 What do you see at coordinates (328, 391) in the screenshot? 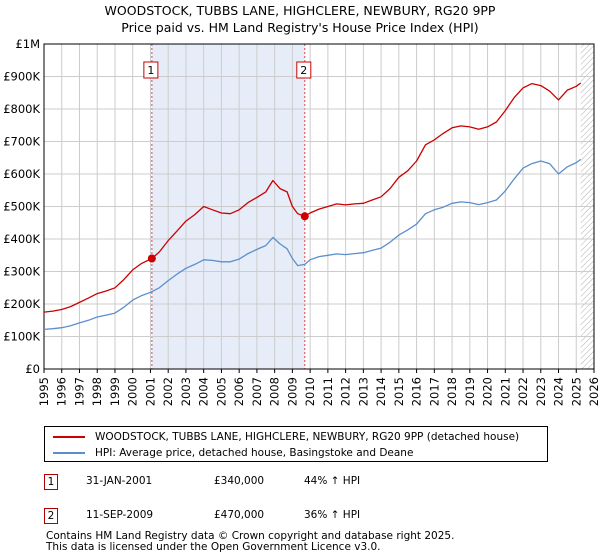
I see `x-tick-label: 2011` at bounding box center [328, 391].